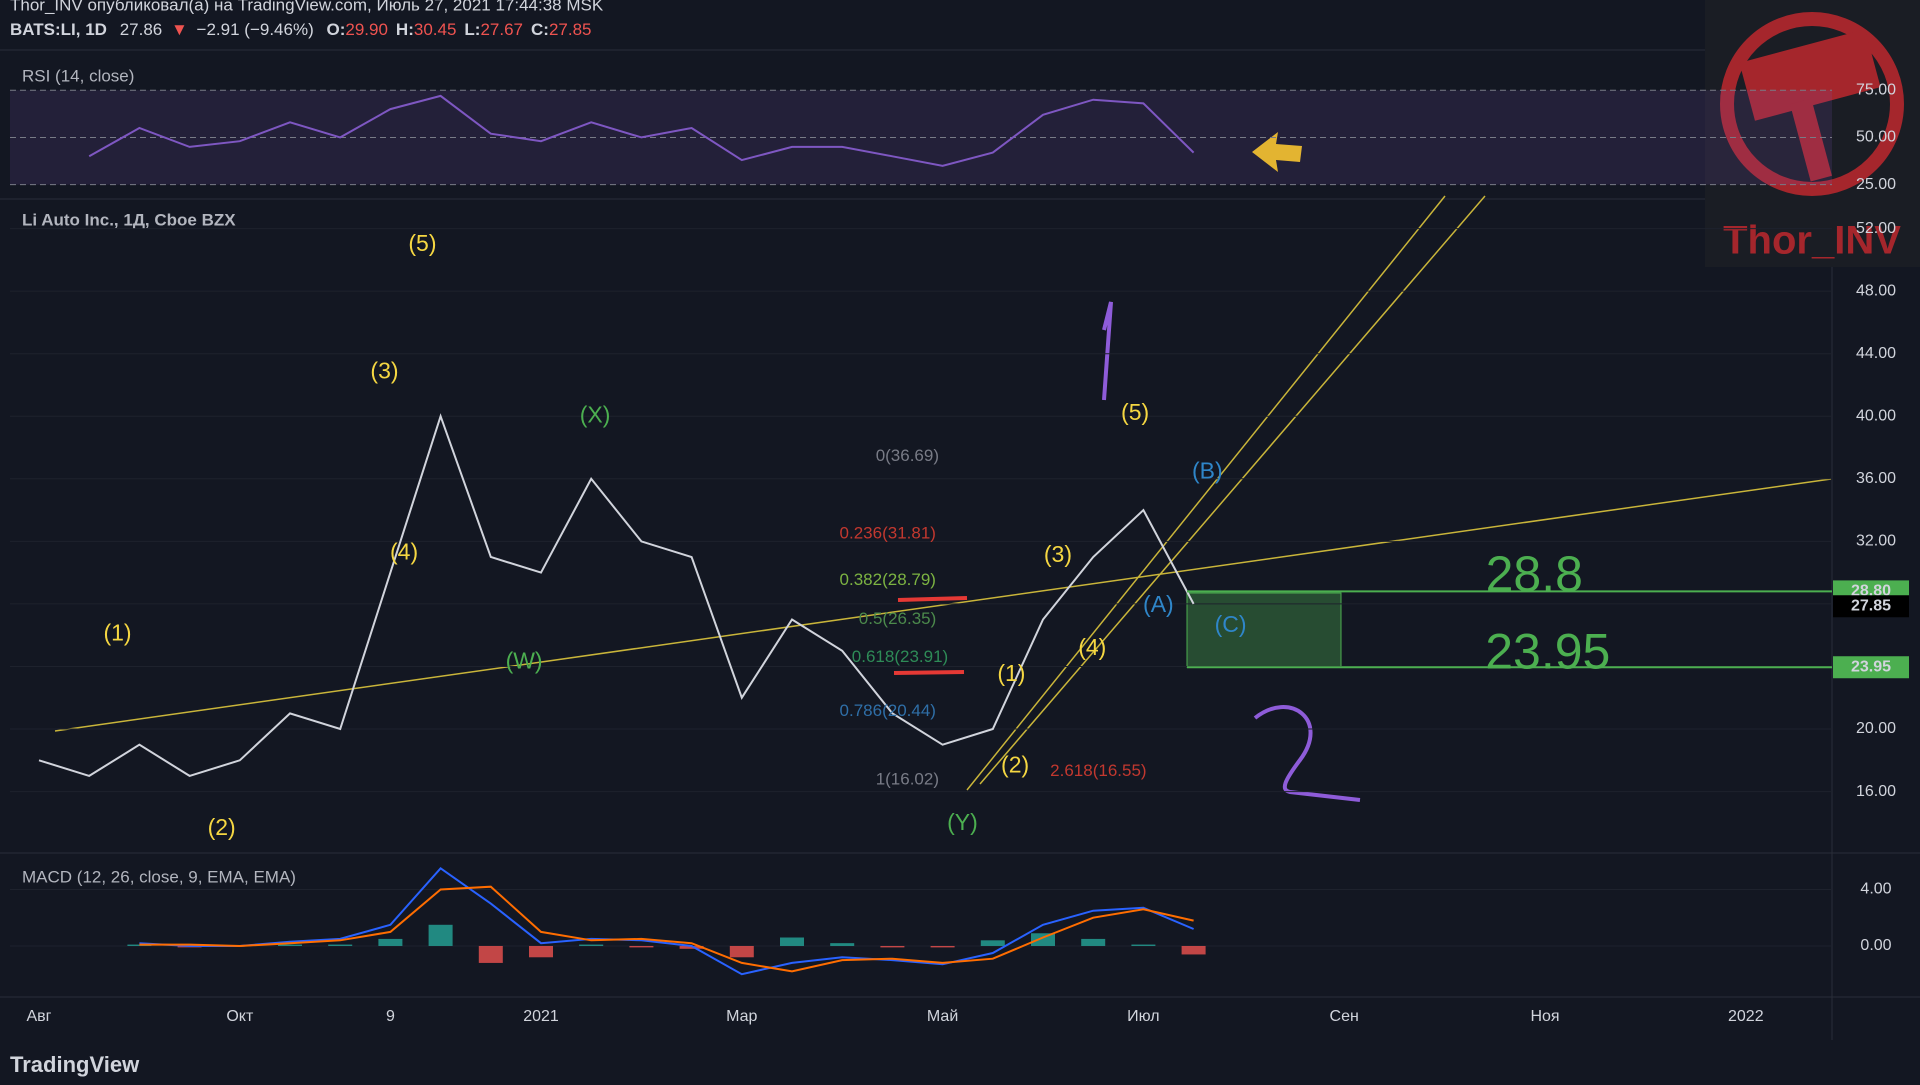 This screenshot has width=1920, height=1085. Describe the element at coordinates (570, 29) in the screenshot. I see `ohlc-value: 27.85` at that location.